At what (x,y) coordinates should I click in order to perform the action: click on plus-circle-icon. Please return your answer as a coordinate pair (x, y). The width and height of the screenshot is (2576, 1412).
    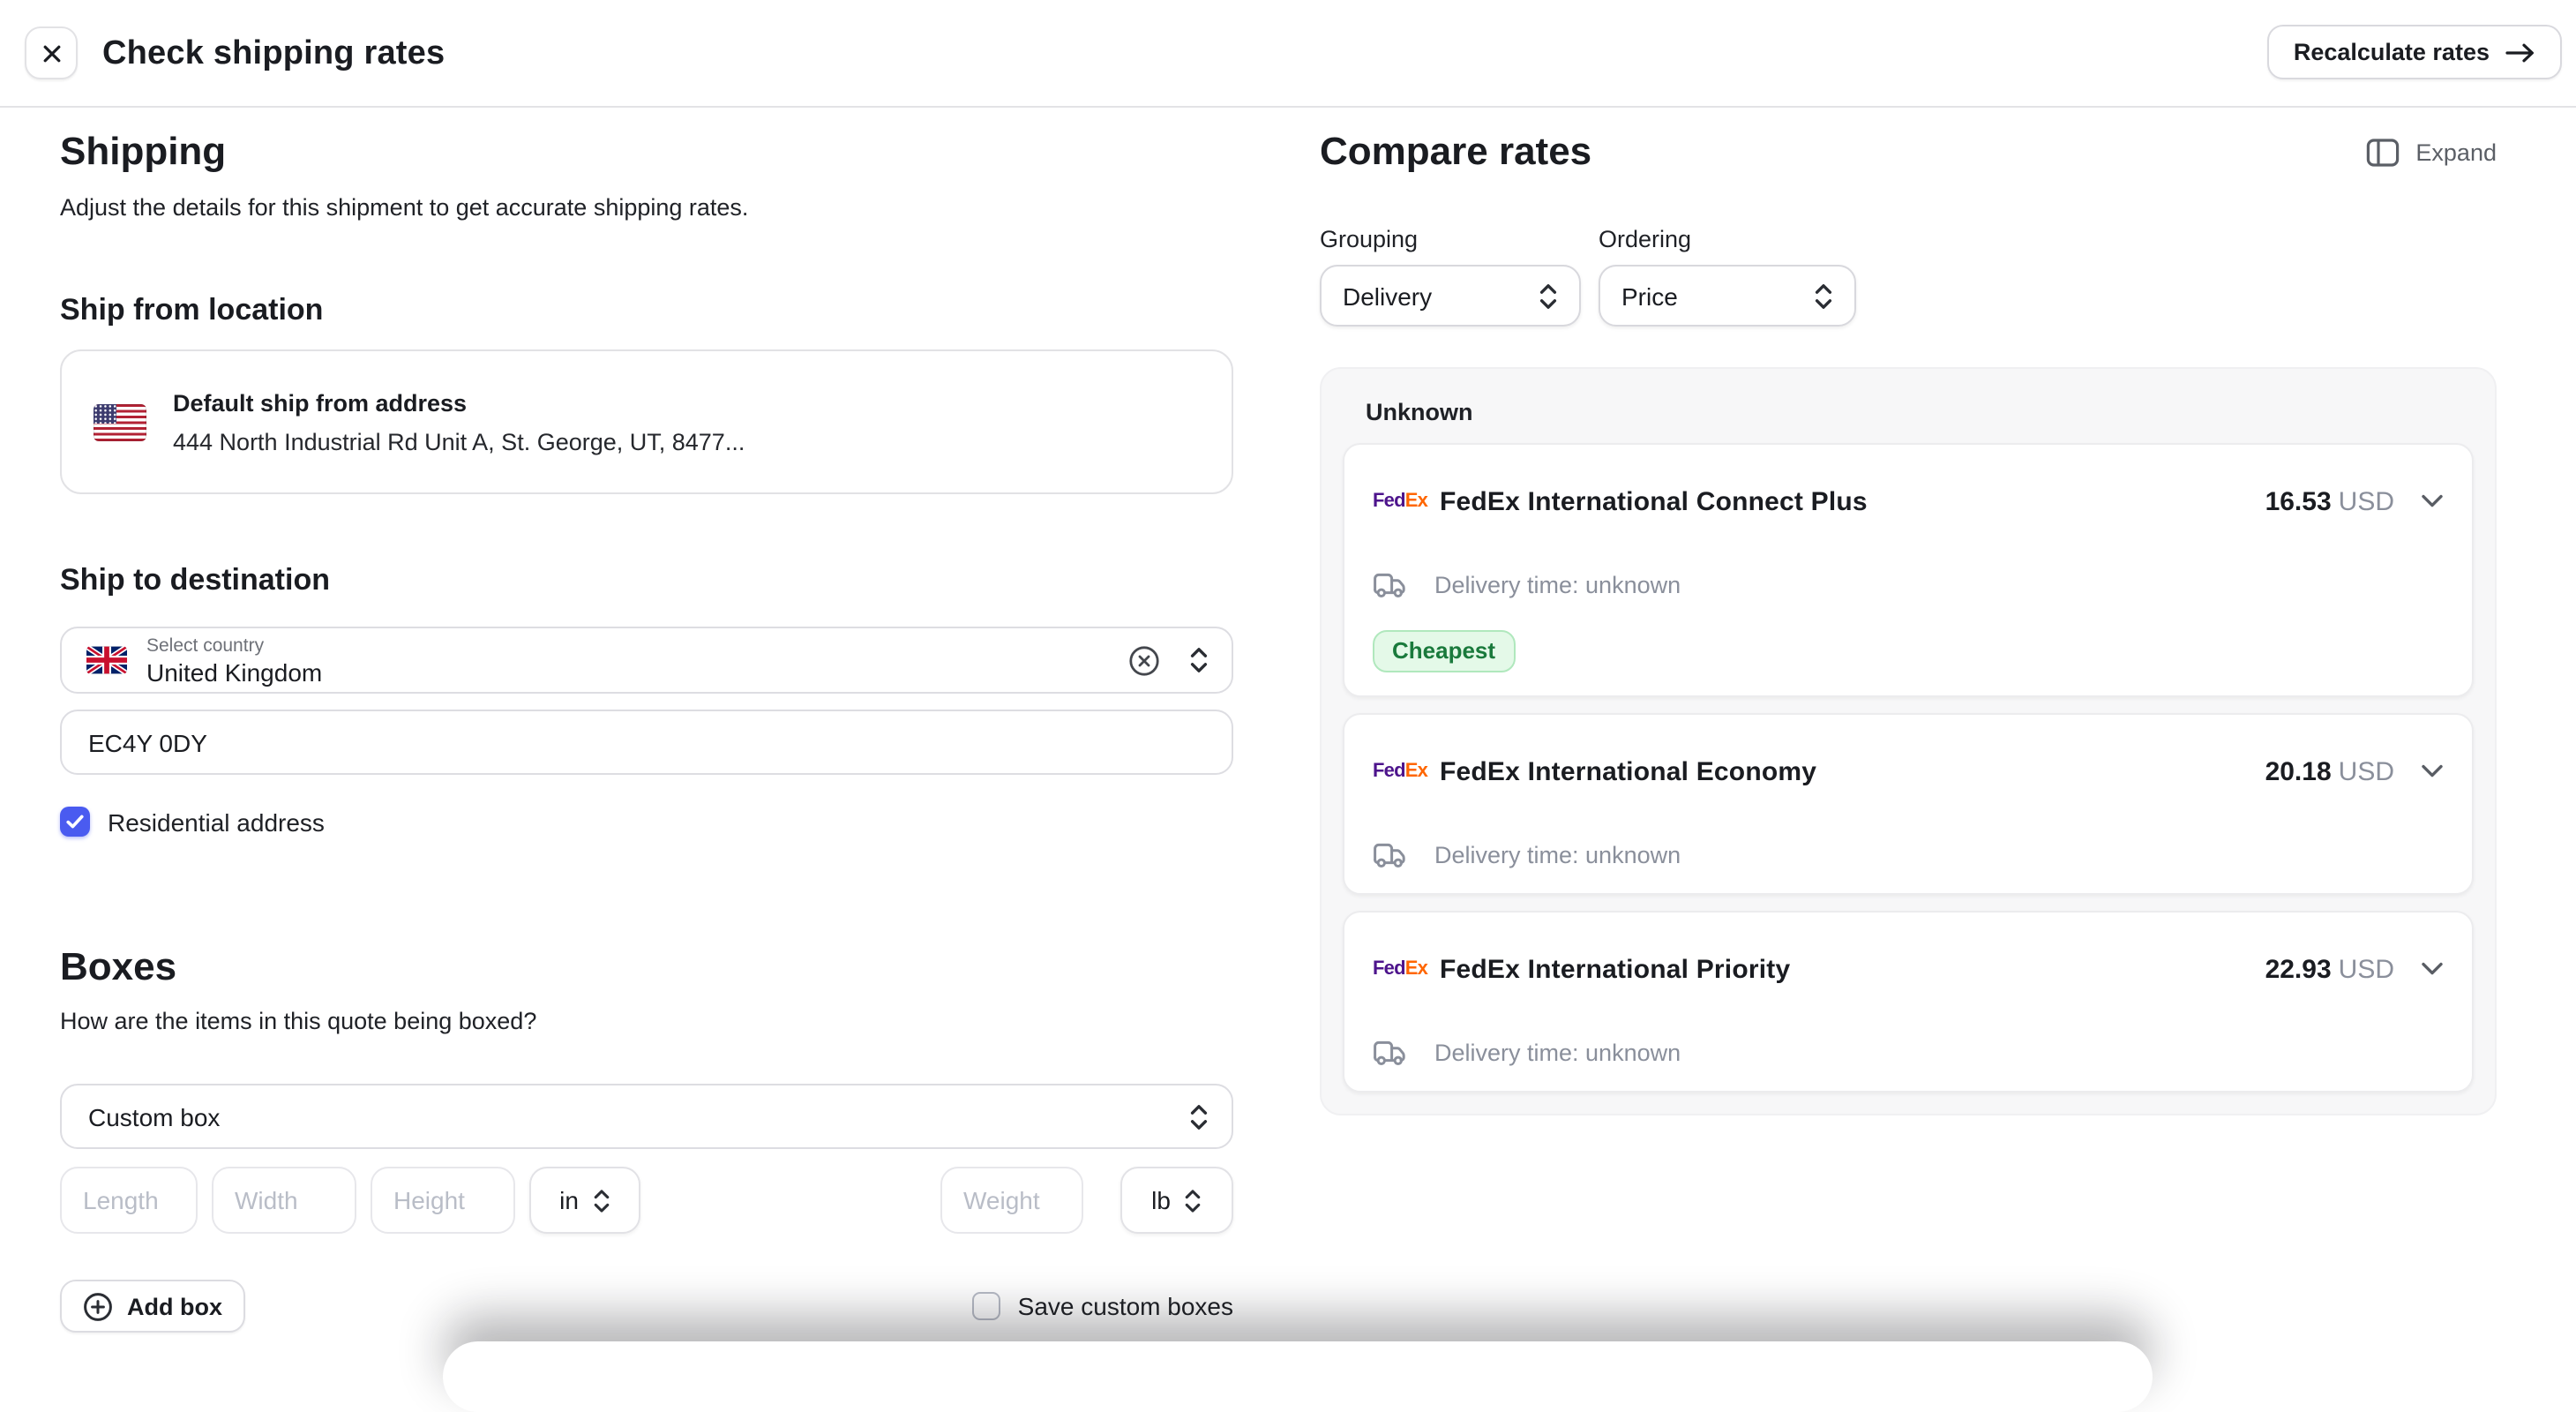
    Looking at the image, I should click on (98, 1306).